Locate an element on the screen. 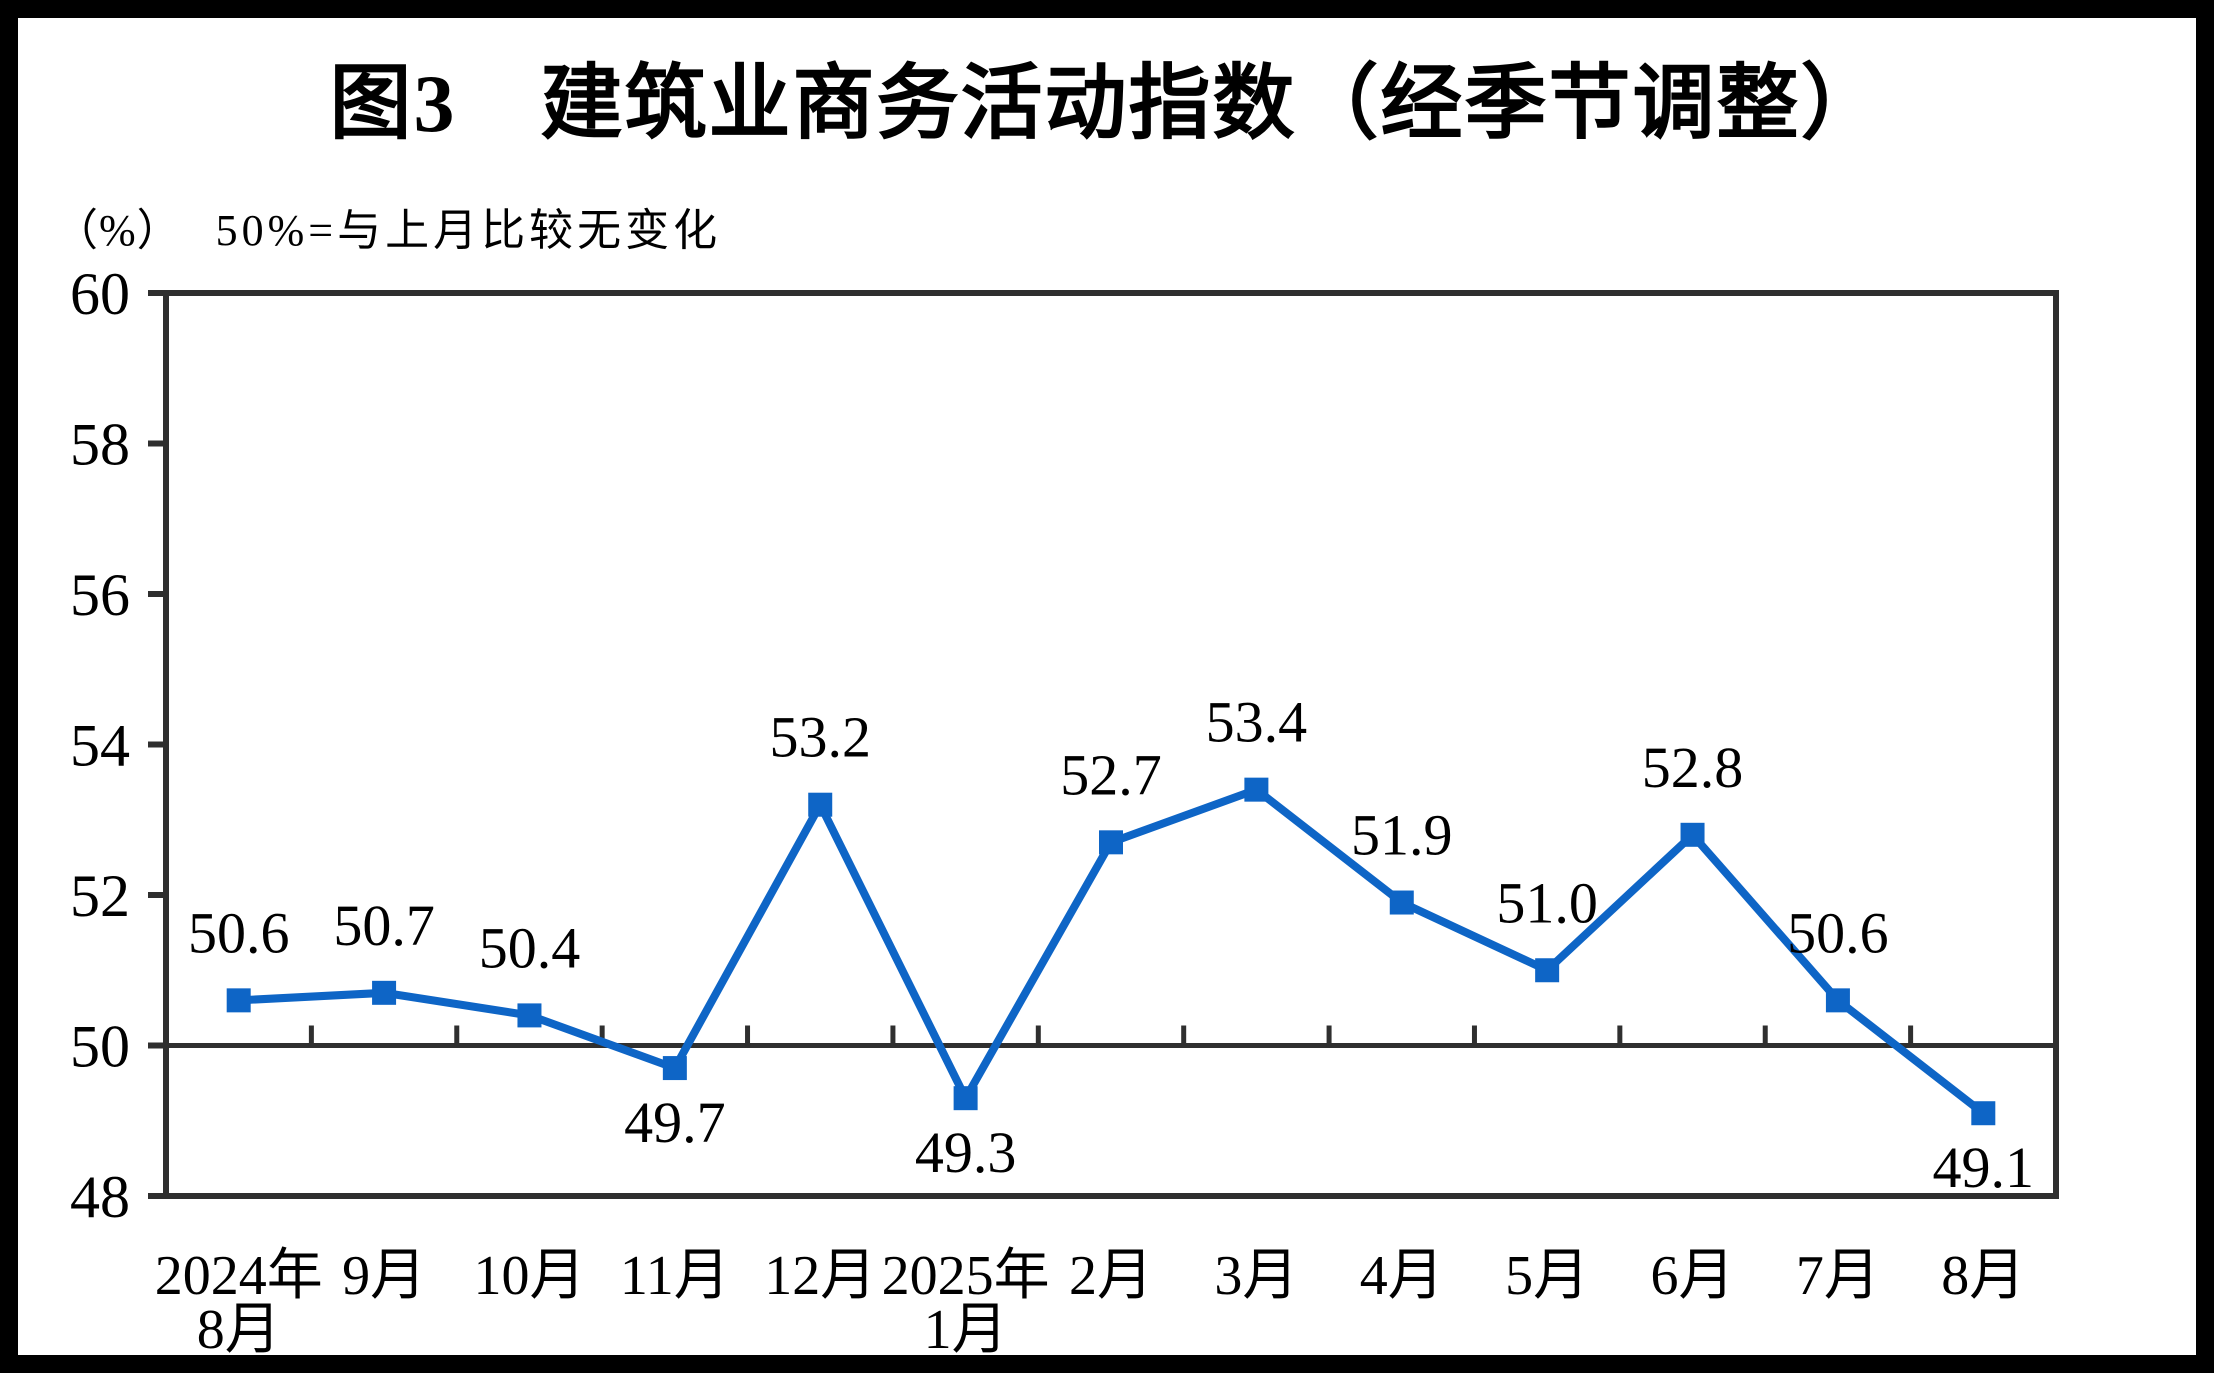  subtitle-row: （%） 50%=与上月比较无变化 is located at coordinates (387, 226).